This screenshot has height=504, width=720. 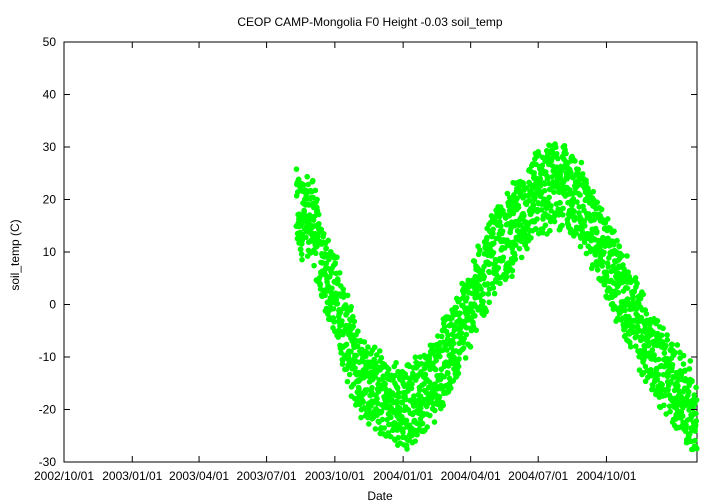 What do you see at coordinates (267, 476) in the screenshot?
I see `x-tick-label: 2003/07/01` at bounding box center [267, 476].